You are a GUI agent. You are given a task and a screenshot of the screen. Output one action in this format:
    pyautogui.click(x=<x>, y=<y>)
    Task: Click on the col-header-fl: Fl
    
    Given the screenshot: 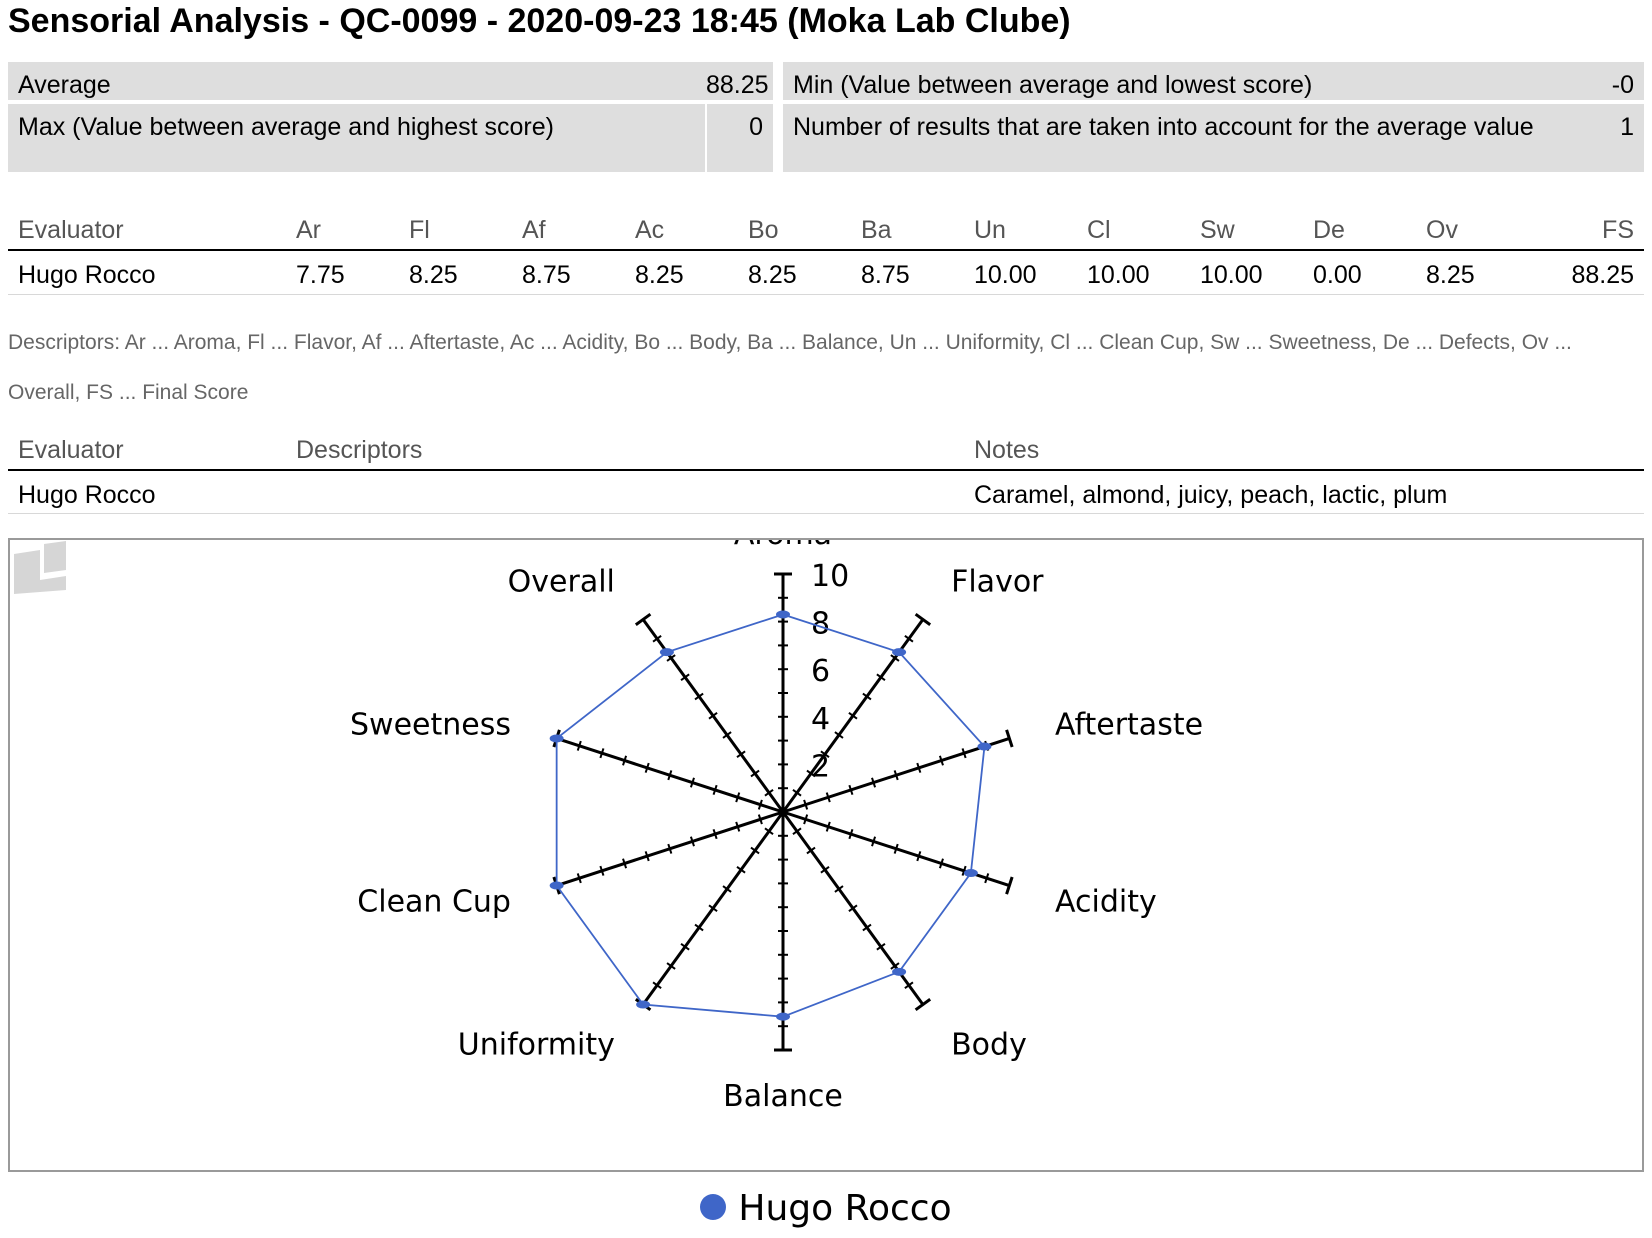 What is the action you would take?
    pyautogui.click(x=419, y=230)
    